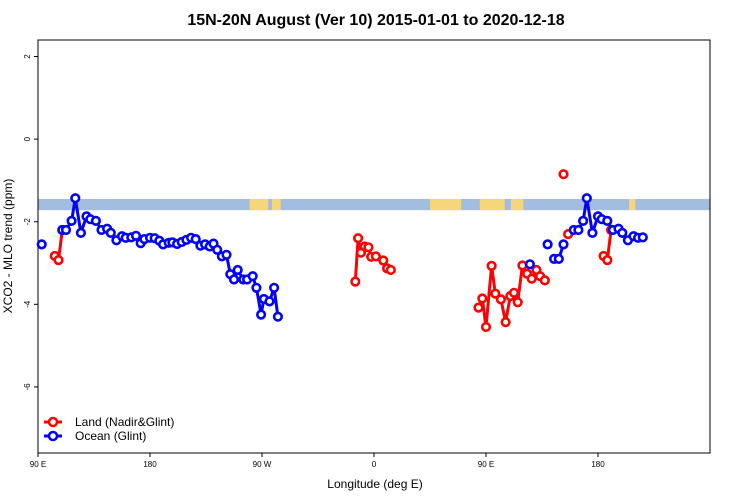  What do you see at coordinates (27, 138) in the screenshot?
I see `y-tick-label: 0` at bounding box center [27, 138].